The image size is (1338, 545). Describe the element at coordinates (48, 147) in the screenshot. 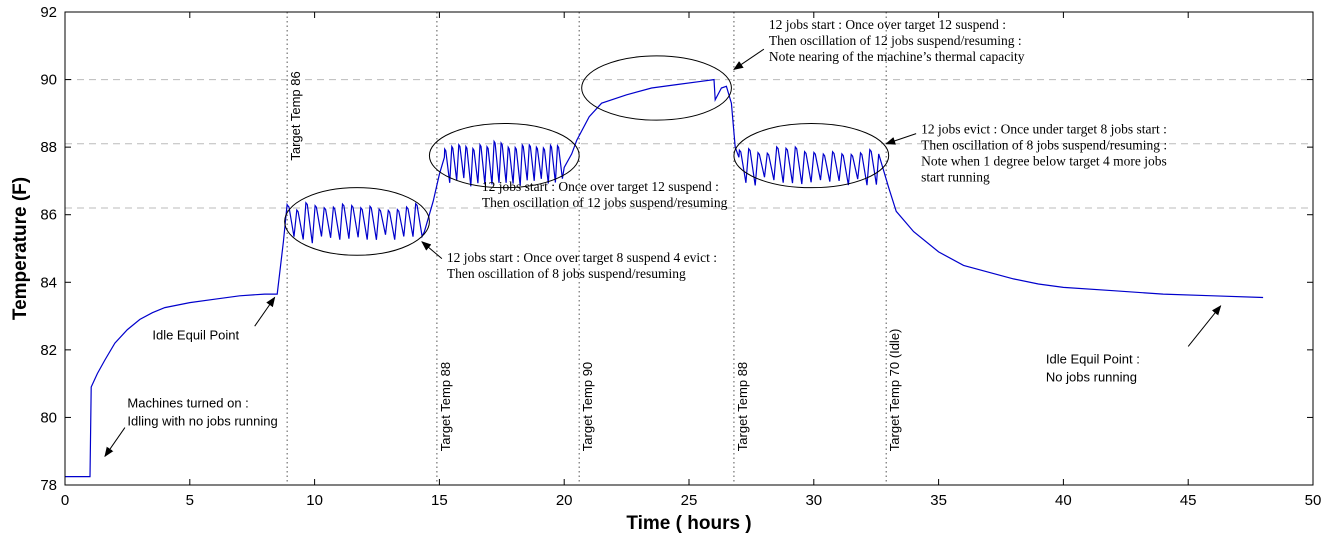

I see `y-tick-label-5: 88` at that location.